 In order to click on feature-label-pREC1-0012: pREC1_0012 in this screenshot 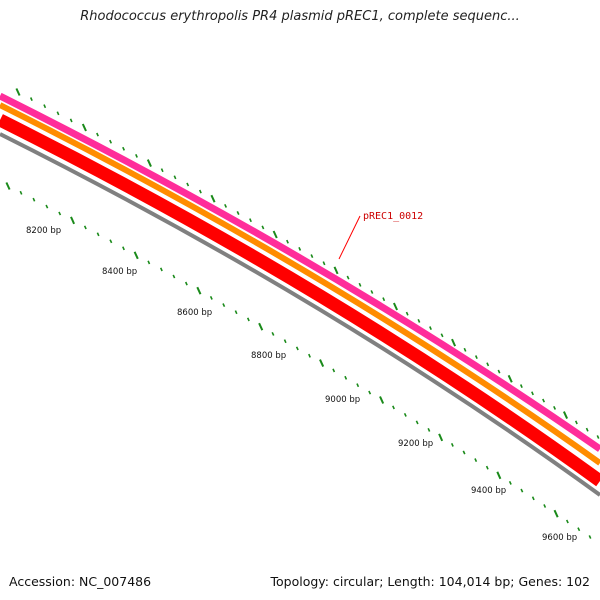, I will do `click(393, 216)`.